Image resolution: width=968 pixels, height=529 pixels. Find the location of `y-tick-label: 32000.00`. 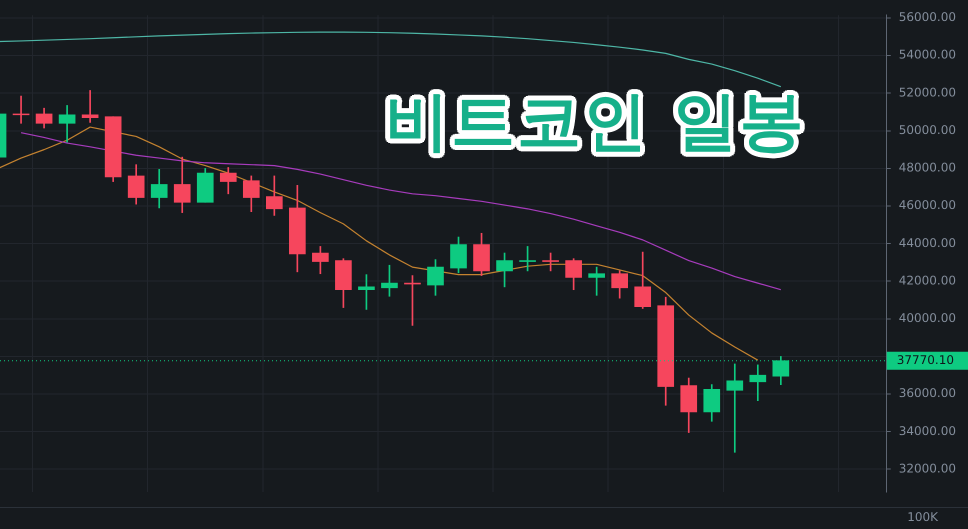

y-tick-label: 32000.00 is located at coordinates (927, 468).